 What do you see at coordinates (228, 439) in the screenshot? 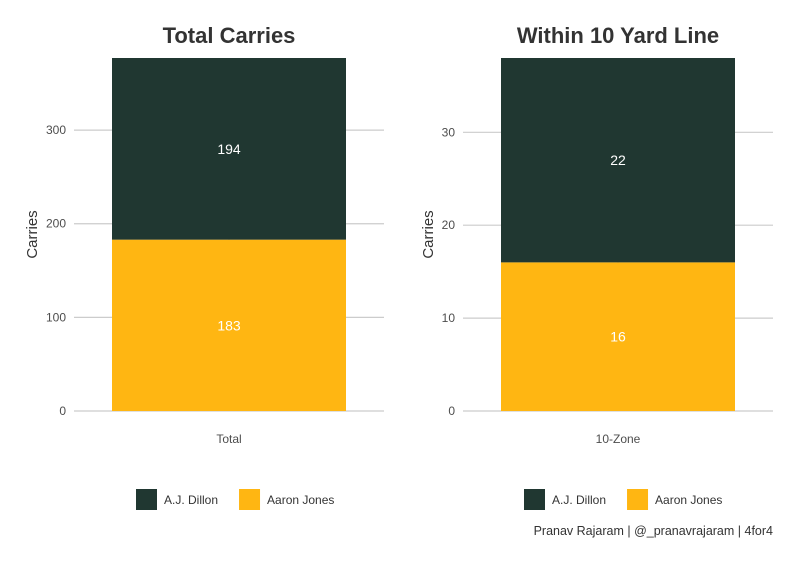
I see `x-tick-label: Total` at bounding box center [228, 439].